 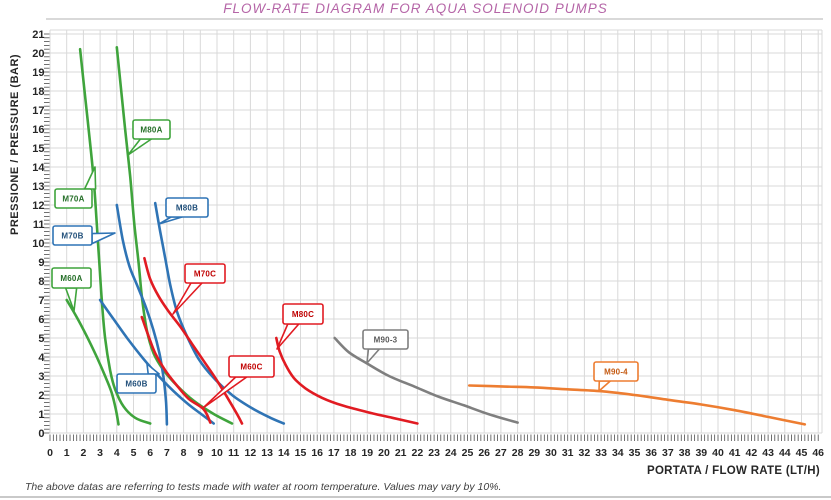 I want to click on y-axis-minor-ticks, so click(x=47, y=233).